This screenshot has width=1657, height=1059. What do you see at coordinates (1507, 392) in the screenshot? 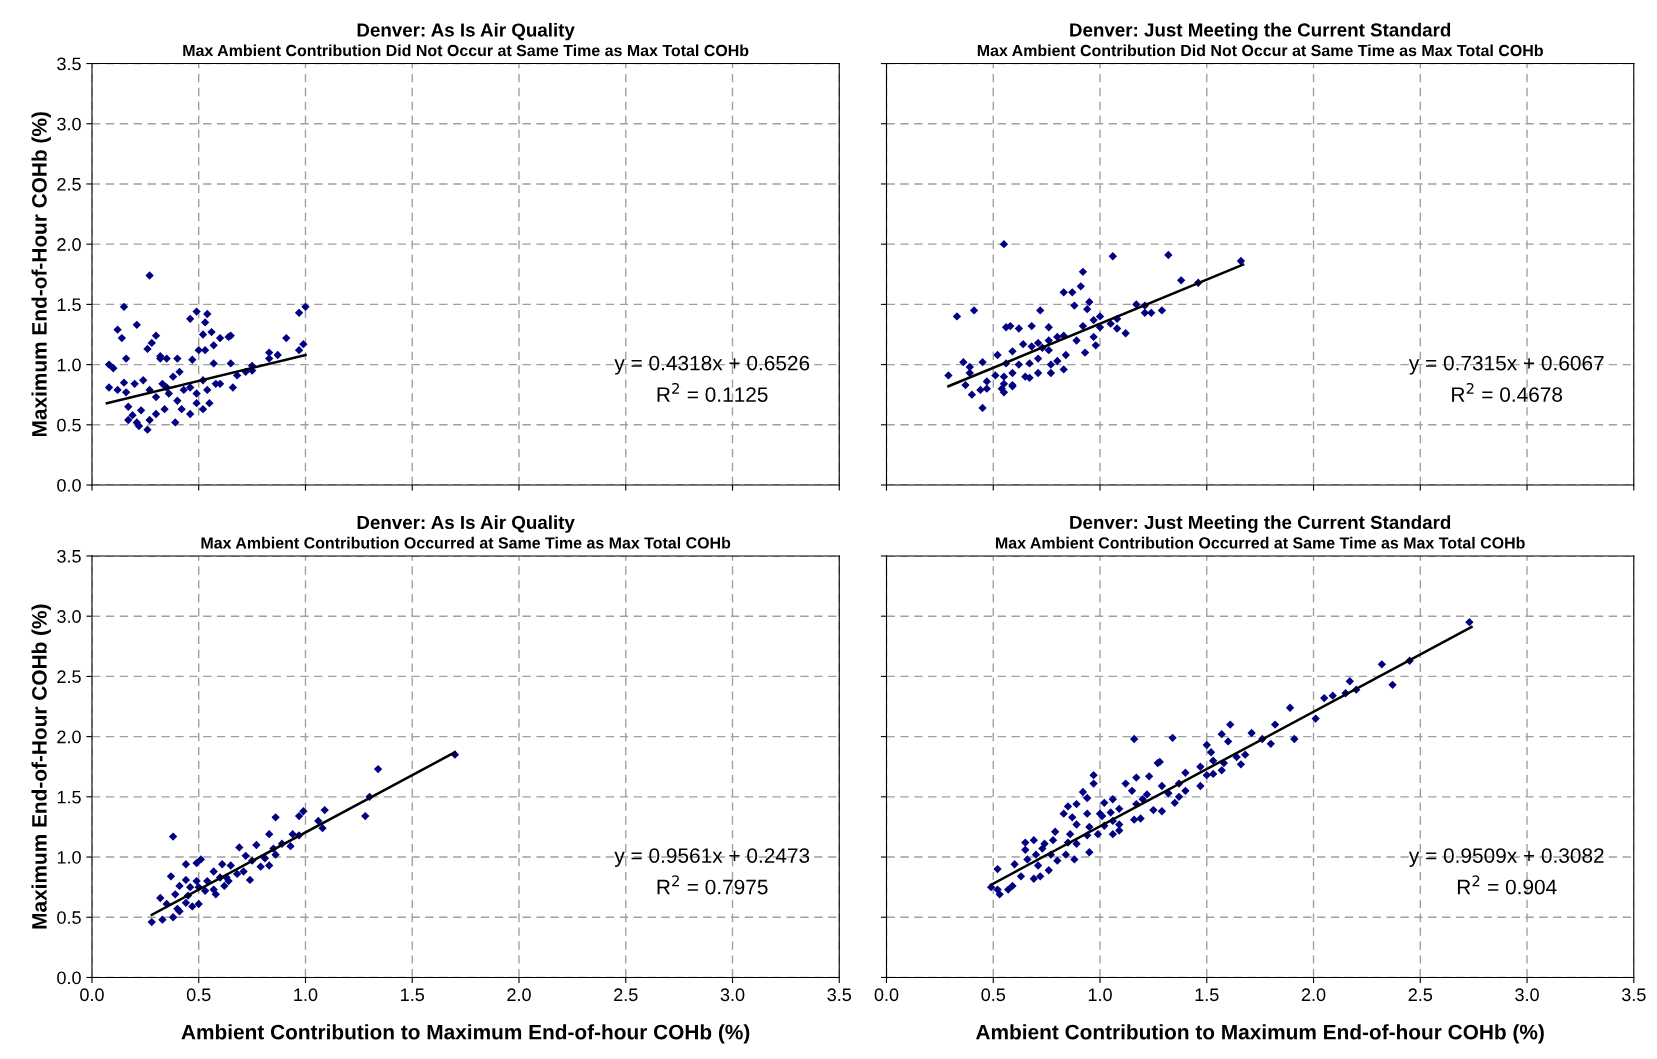
I see `annotation: R$^{2}$ = 0.4678` at bounding box center [1507, 392].